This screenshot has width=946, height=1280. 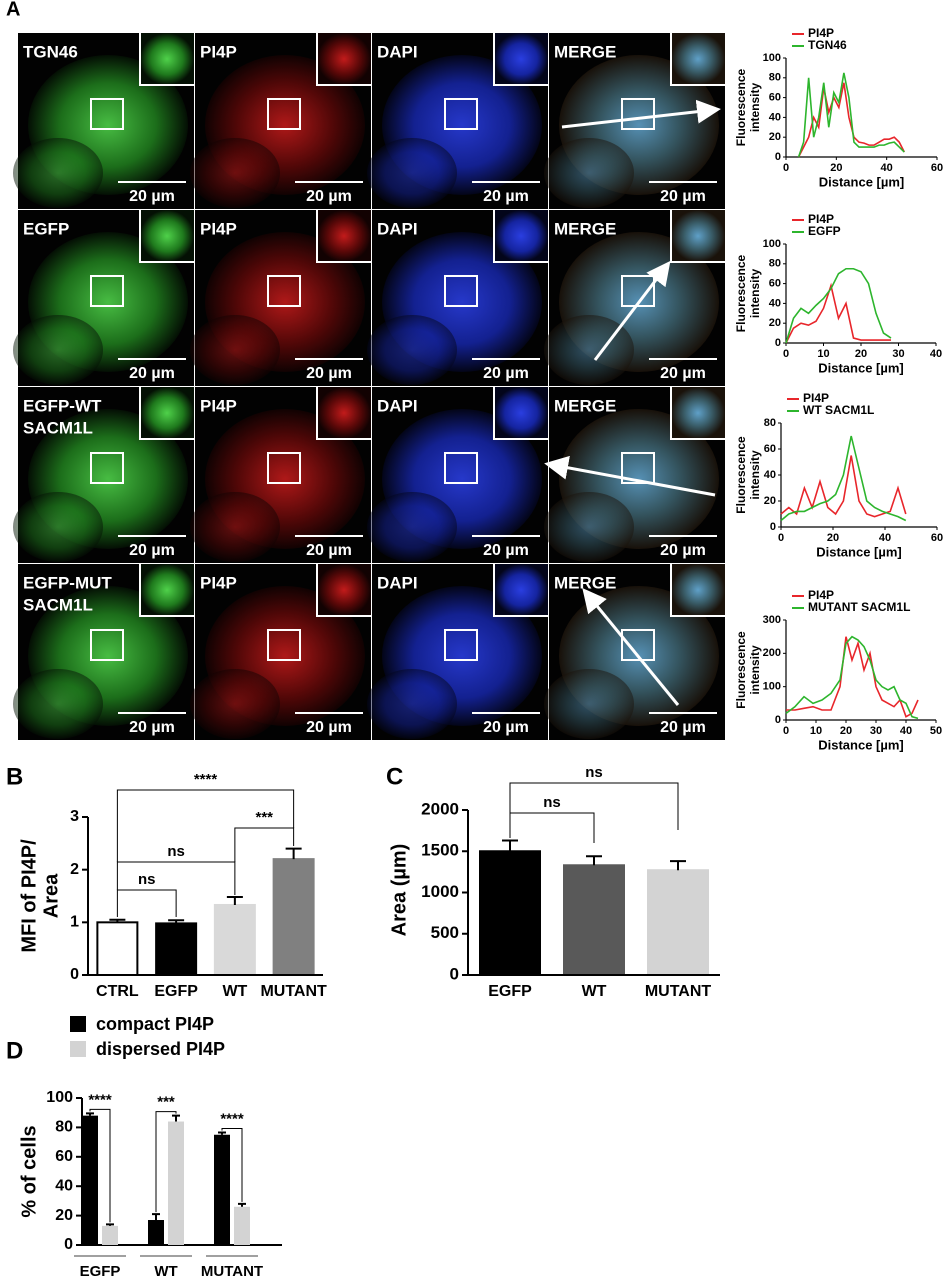 I want to click on y-tick-label: 1000, so click(x=440, y=891).